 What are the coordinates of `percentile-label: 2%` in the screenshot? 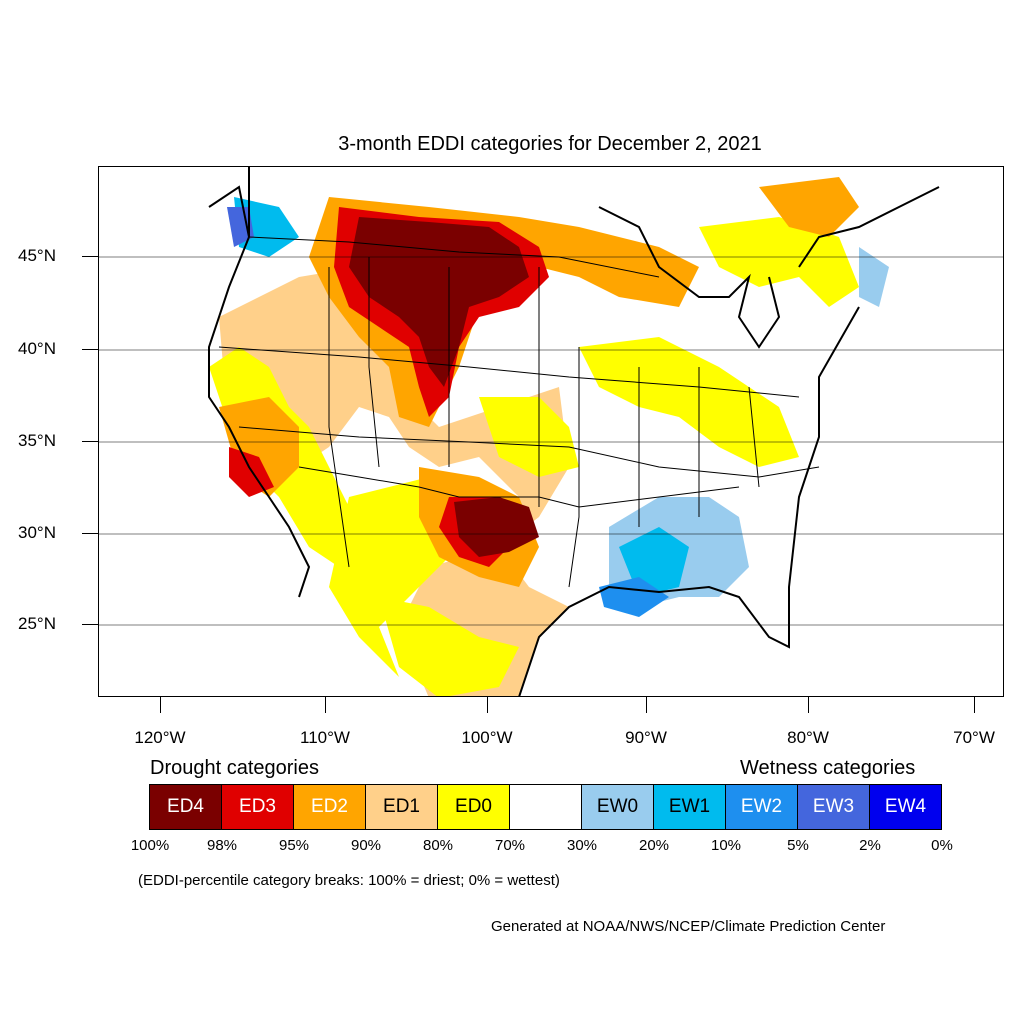 It's located at (870, 845).